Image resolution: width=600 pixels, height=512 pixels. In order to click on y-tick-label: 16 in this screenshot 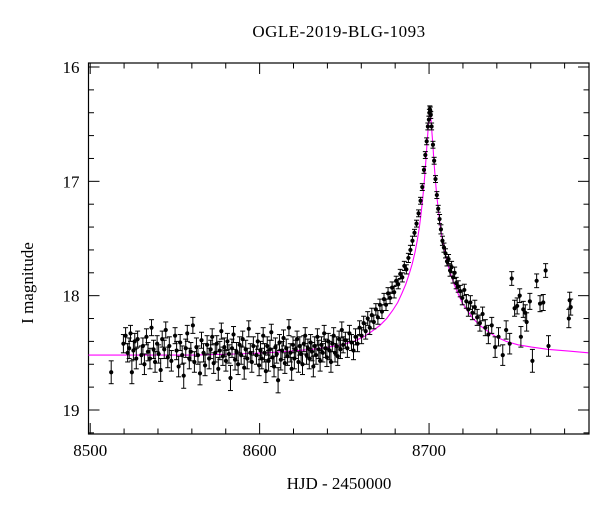, I will do `click(71, 67)`.